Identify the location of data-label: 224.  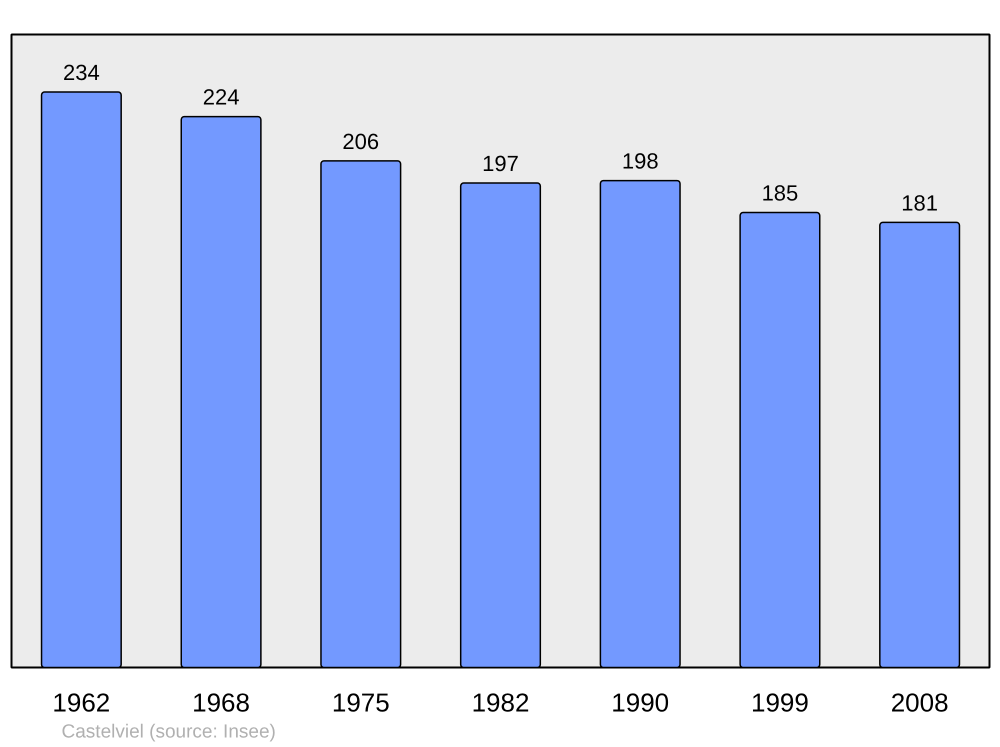
(221, 97).